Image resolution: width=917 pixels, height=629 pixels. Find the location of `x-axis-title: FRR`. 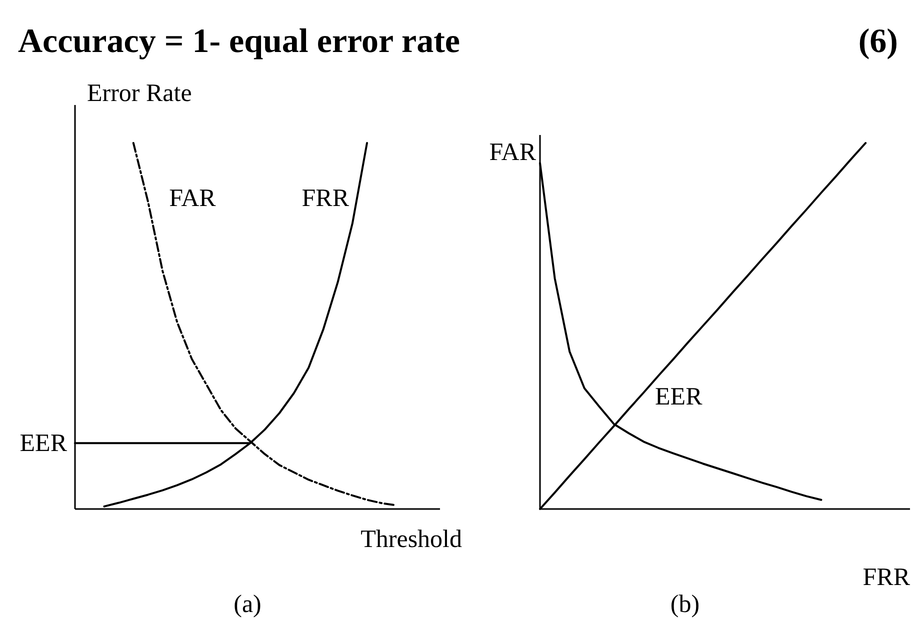

x-axis-title: FRR is located at coordinates (886, 577).